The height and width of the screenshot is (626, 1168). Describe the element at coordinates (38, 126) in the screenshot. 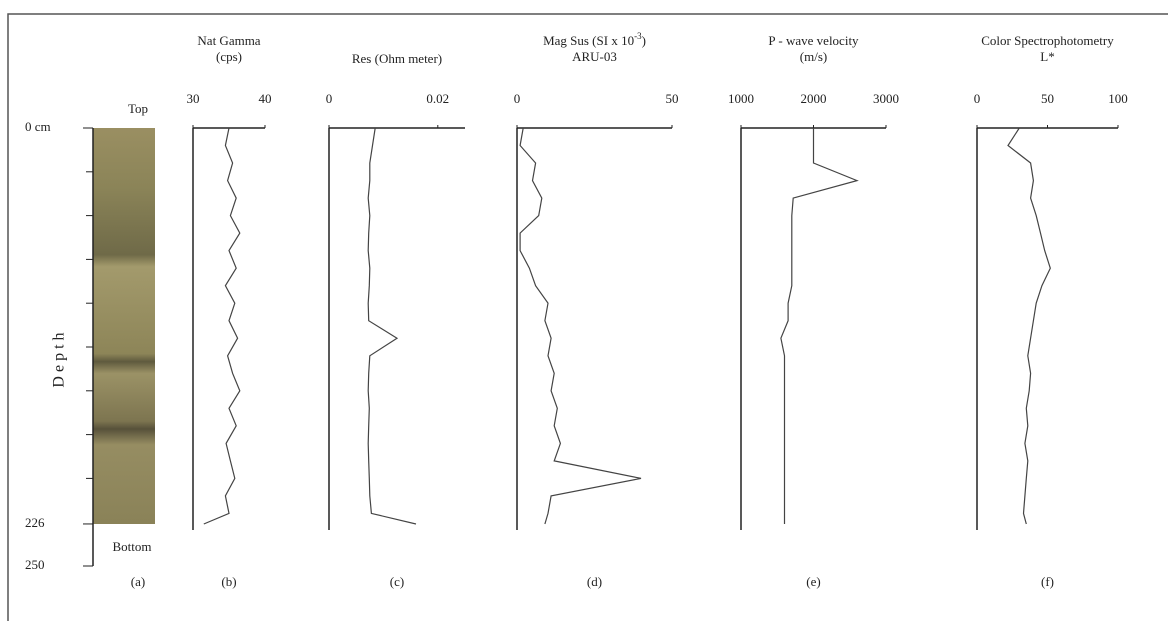

I see `depth-tick-label: 0 cm` at that location.